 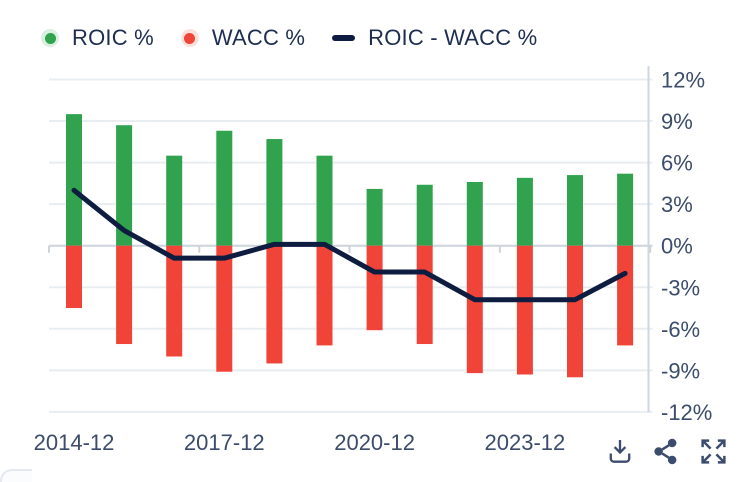 I want to click on share-icon, so click(x=665, y=451).